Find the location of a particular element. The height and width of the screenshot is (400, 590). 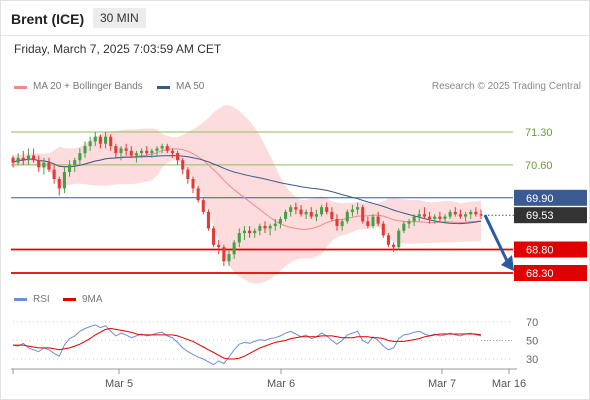

x-tick-label: Mar 5 is located at coordinates (119, 384).